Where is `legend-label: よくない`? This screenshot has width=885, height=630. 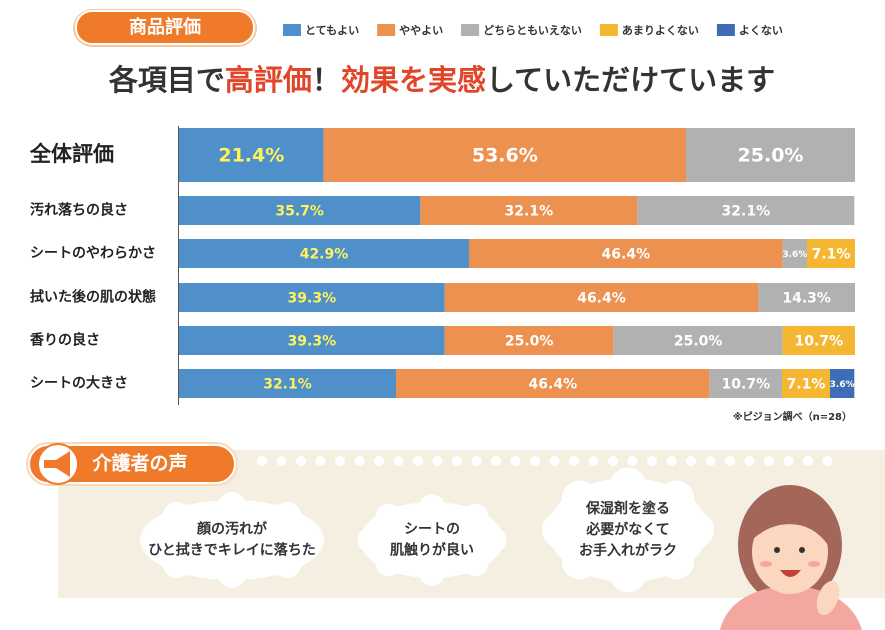 legend-label: よくない is located at coordinates (761, 30).